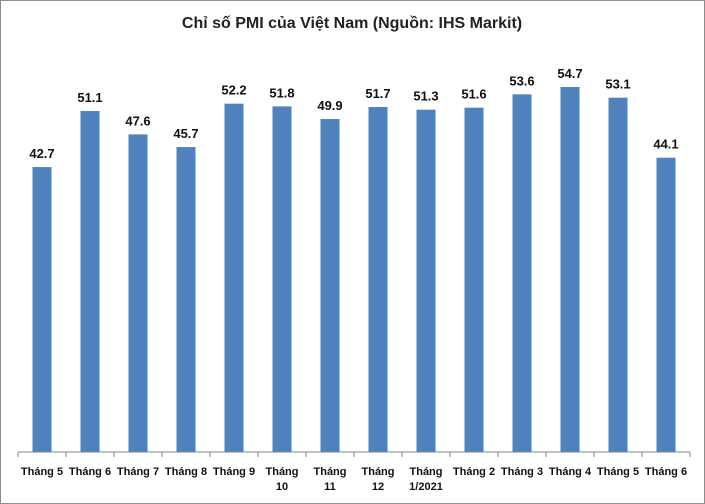  What do you see at coordinates (282, 479) in the screenshot?
I see `x-tick-label: Tháng 10` at bounding box center [282, 479].